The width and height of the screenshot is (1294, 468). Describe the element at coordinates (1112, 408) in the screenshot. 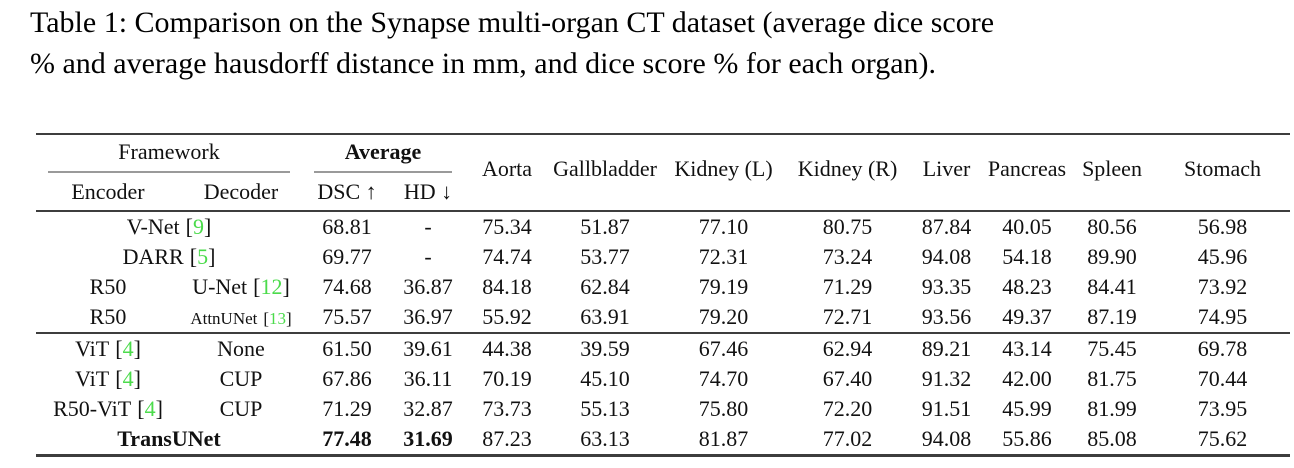

I see `organ-score-cell: 81.99` at that location.